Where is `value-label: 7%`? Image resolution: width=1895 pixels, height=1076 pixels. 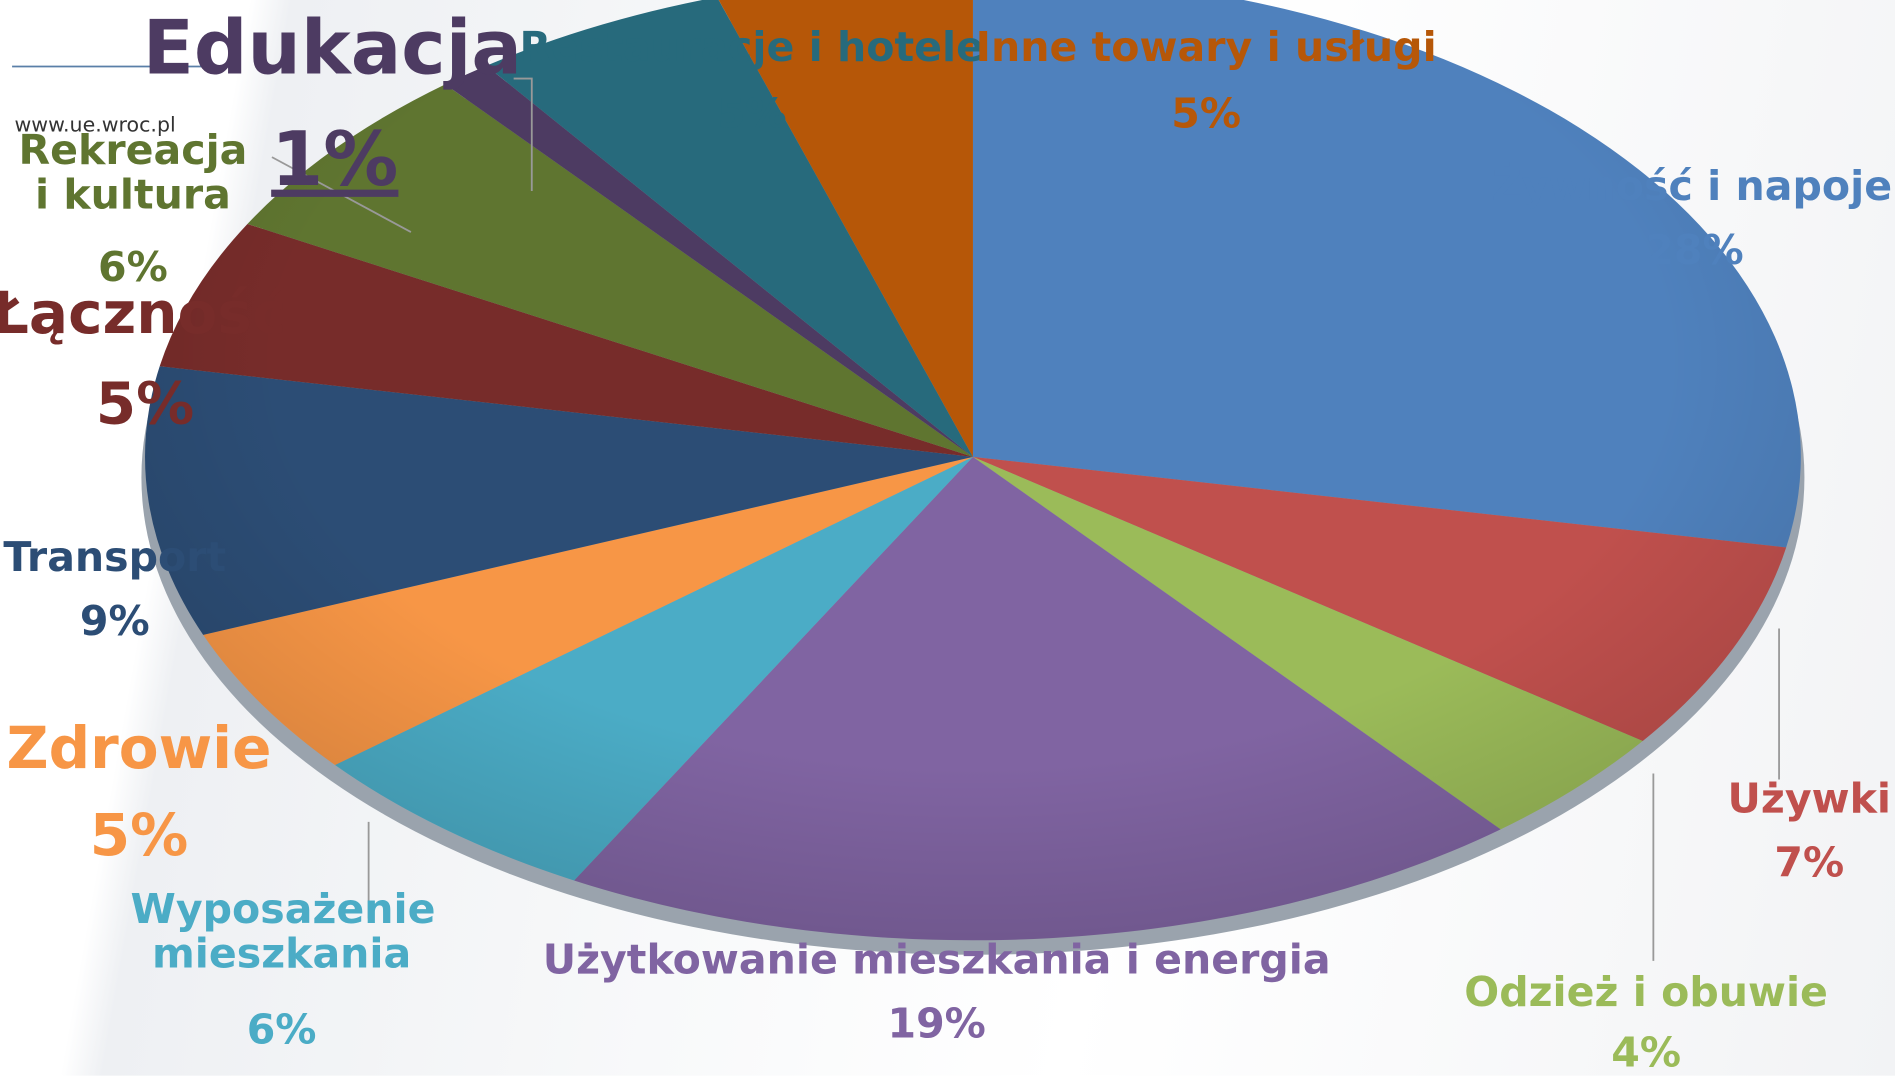 value-label: 7% is located at coordinates (1809, 863).